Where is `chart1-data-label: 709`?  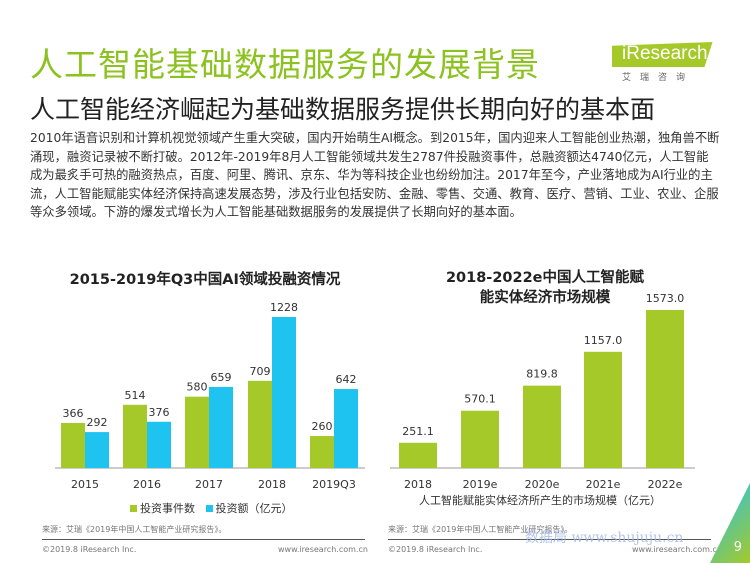 chart1-data-label: 709 is located at coordinates (260, 371).